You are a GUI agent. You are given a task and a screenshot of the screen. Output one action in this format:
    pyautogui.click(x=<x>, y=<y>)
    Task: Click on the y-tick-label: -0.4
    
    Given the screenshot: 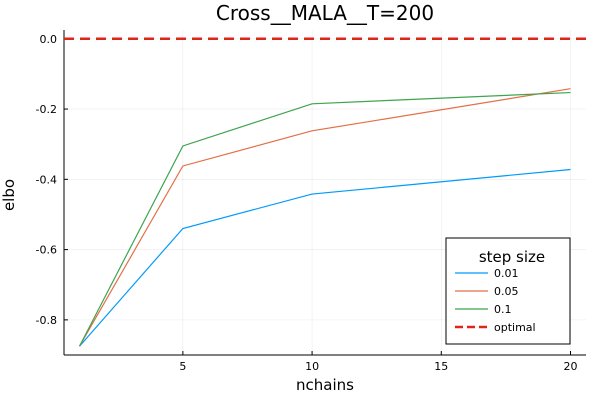 What is the action you would take?
    pyautogui.click(x=46, y=179)
    